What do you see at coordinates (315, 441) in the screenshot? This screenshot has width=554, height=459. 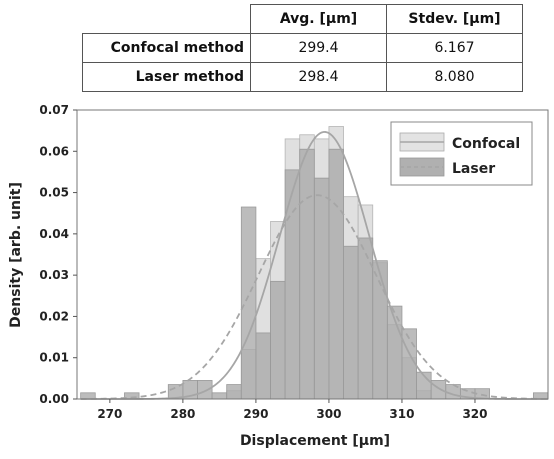 I see `x-axis-label: Displacement [μm]` at bounding box center [315, 441].